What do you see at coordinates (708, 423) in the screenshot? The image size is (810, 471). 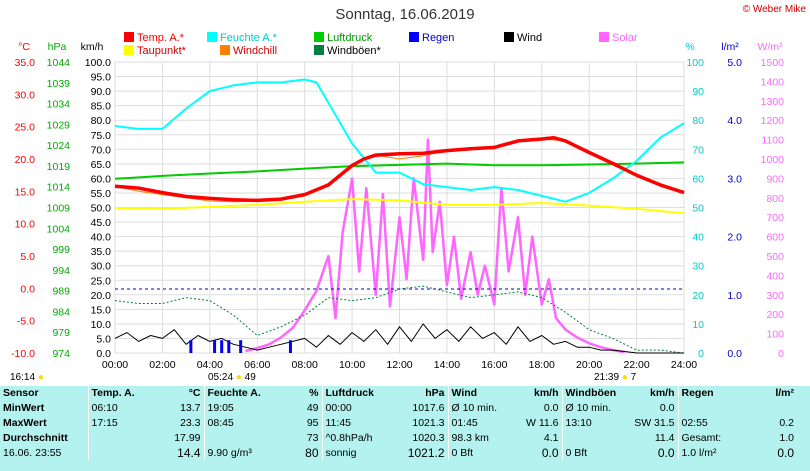 I see `cell-time: 02:55` at bounding box center [708, 423].